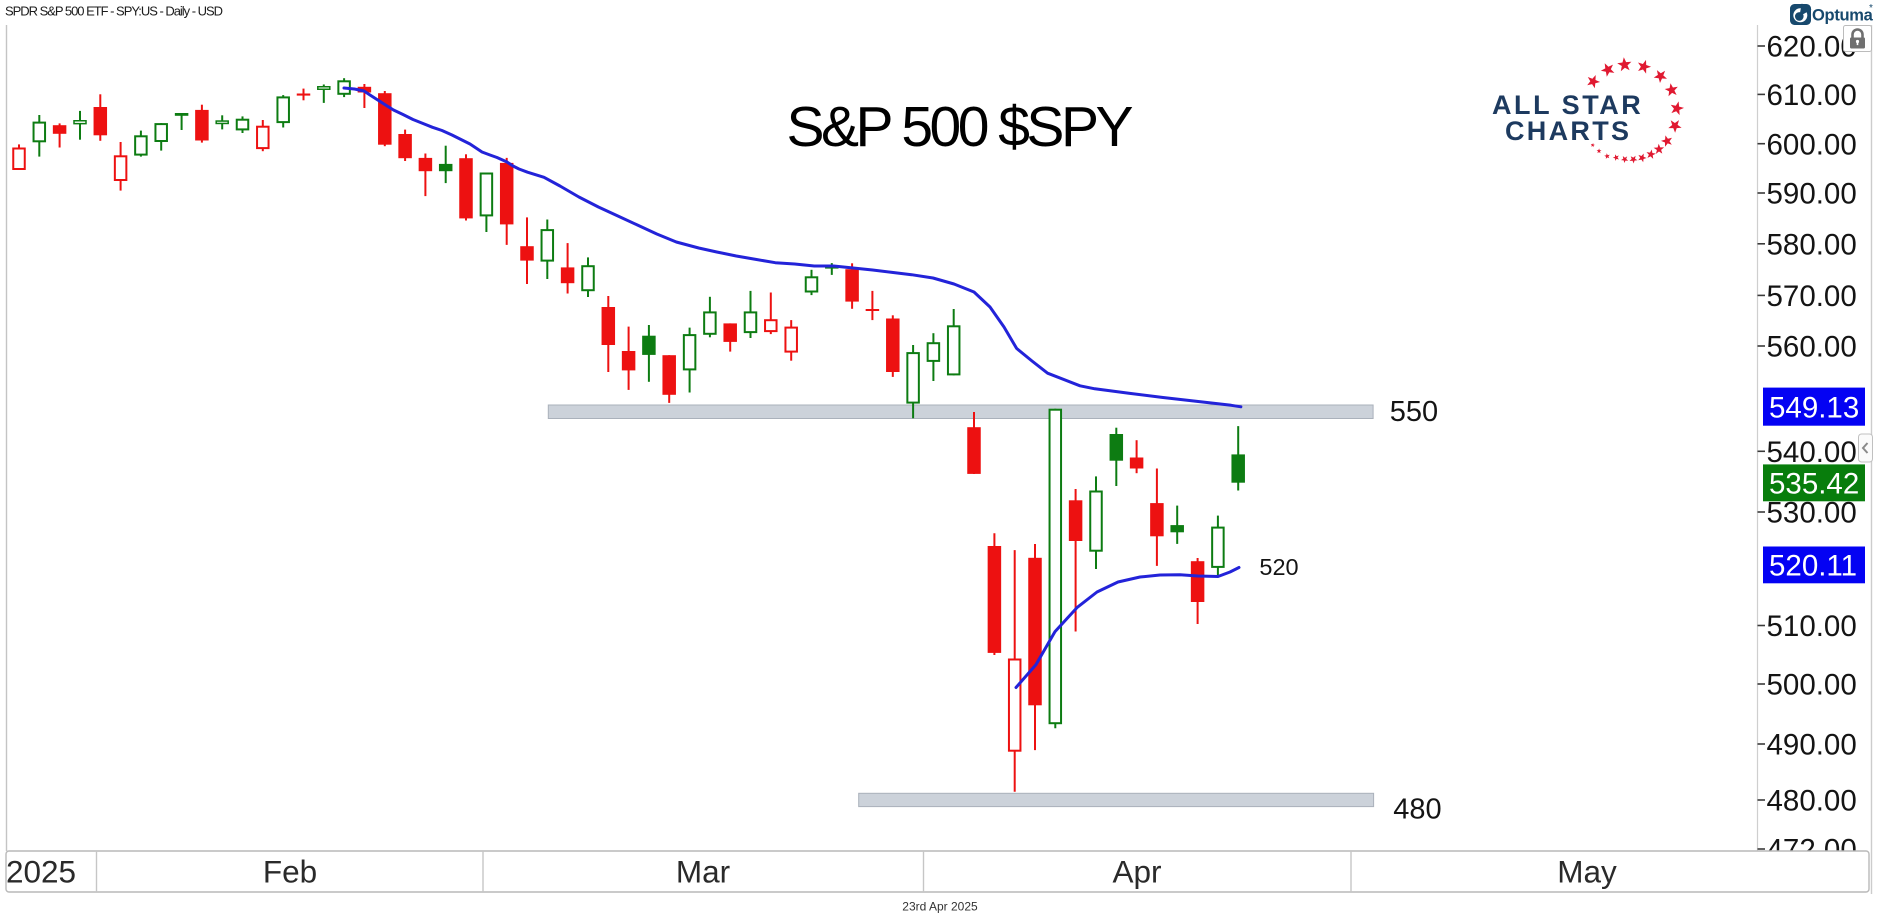 The width and height of the screenshot is (1878, 924). Describe the element at coordinates (960, 127) in the screenshot. I see `svg-text: S&P 500 $SPY` at that location.